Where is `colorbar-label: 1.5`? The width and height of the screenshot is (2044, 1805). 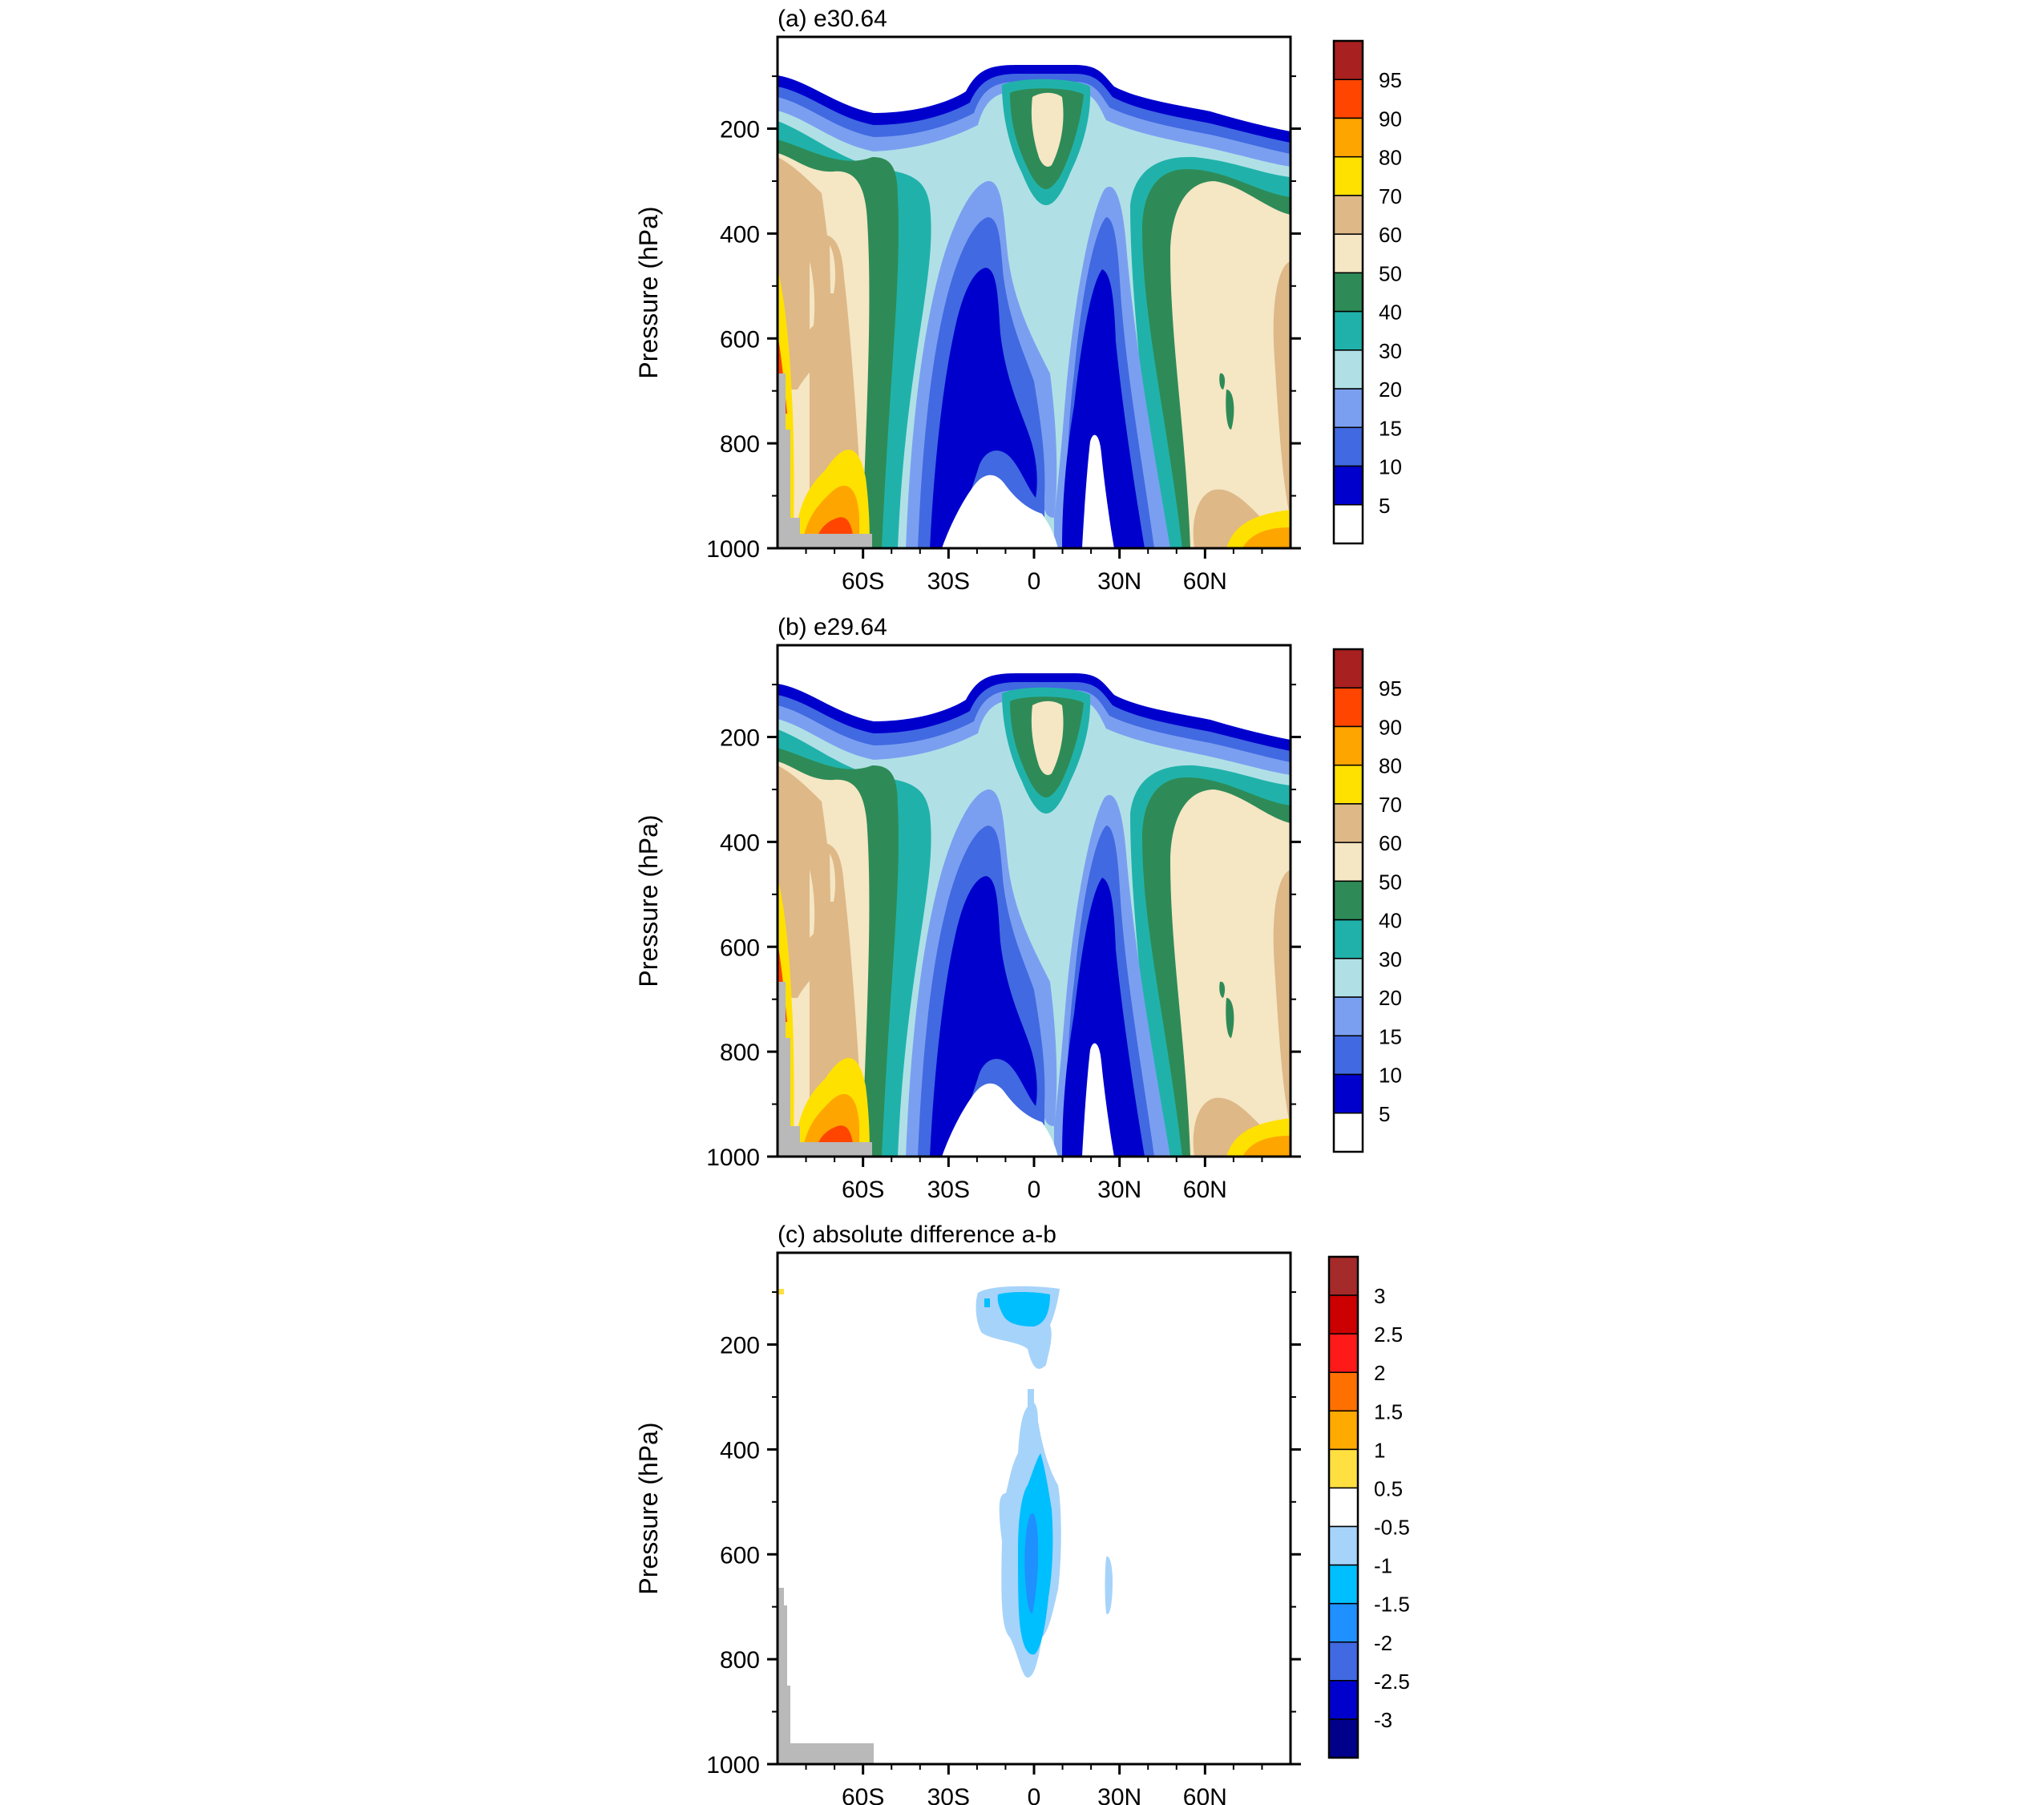
colorbar-label: 1.5 is located at coordinates (1388, 1411).